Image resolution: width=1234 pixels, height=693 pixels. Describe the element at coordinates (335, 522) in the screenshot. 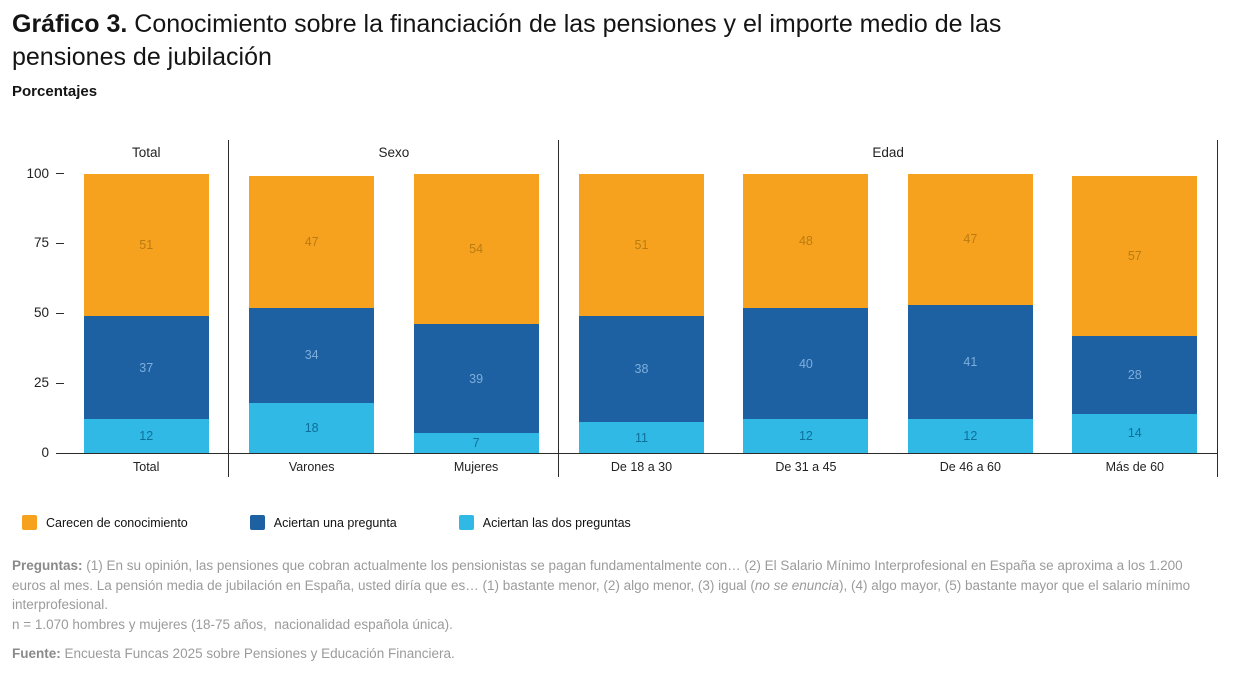

I see `legend-label: Aciertan una pregunta` at that location.